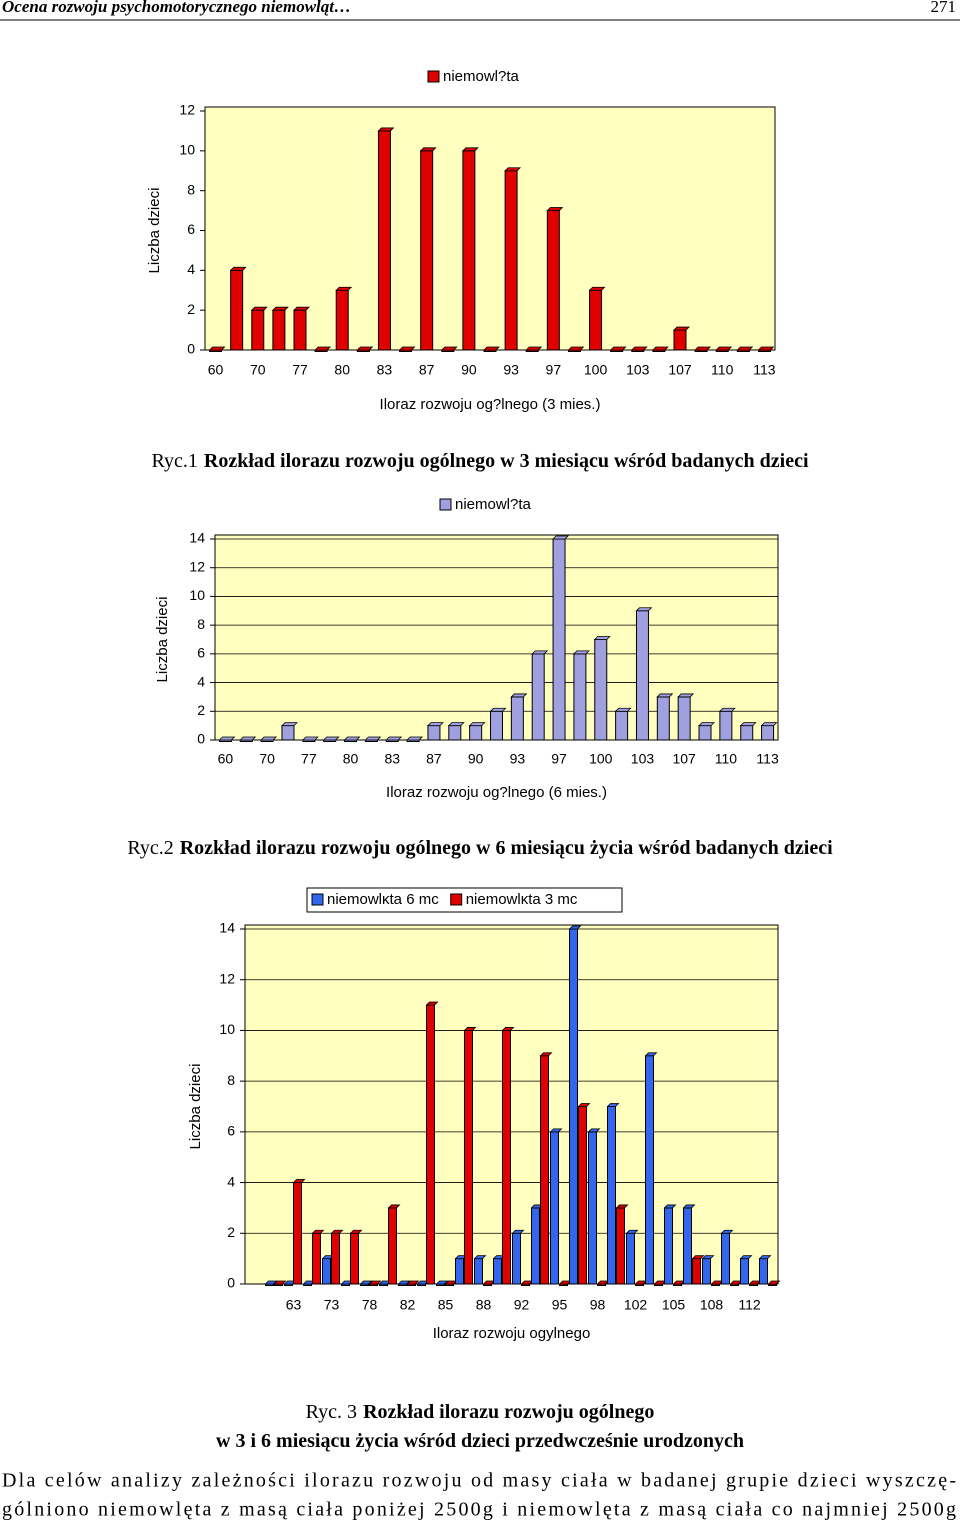 This screenshot has height=1524, width=960. I want to click on x-tick-label: 60, so click(216, 370).